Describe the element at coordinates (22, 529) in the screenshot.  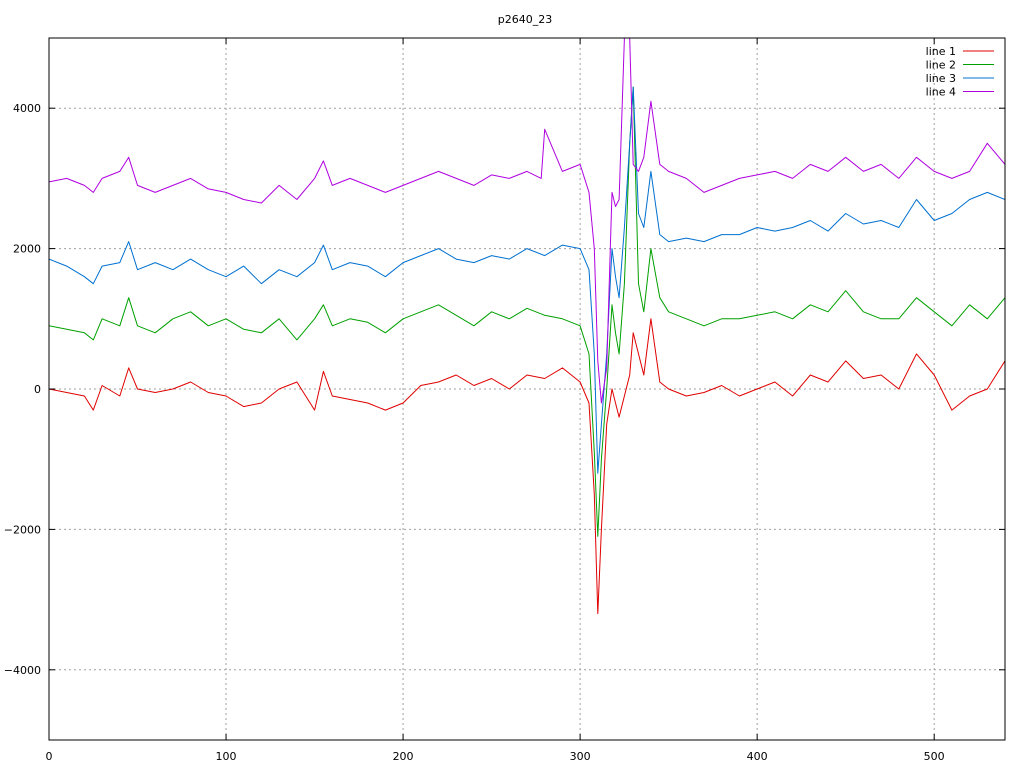
I see `y-tick-label: −2000` at that location.